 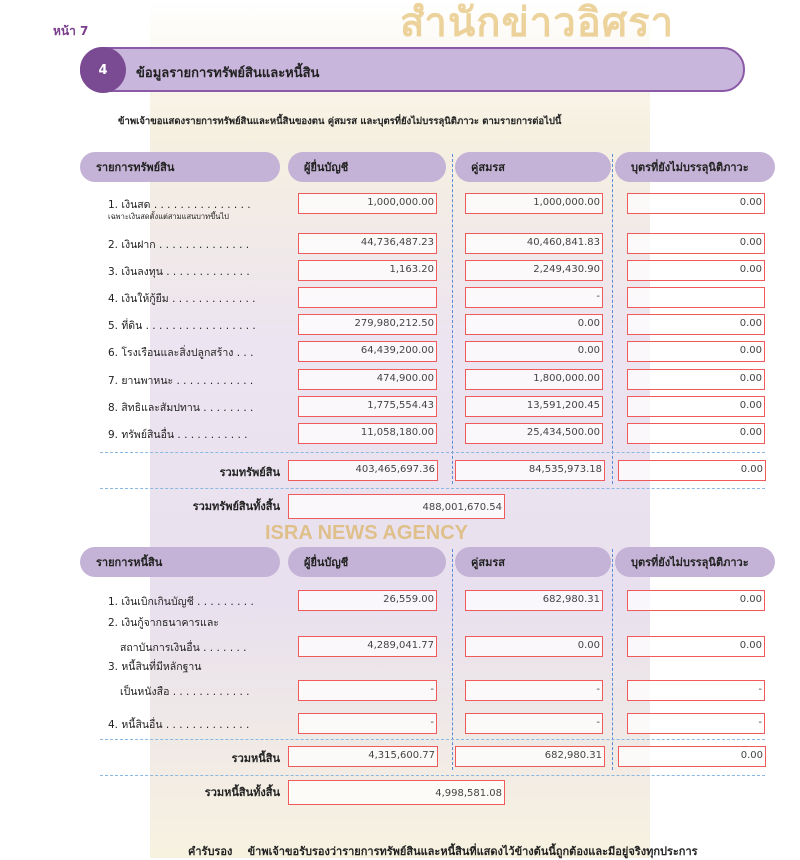 I want to click on assets-row-label: 9. ทรัพย์สินอื่น . . . . . . . . . . ., so click(x=178, y=435).